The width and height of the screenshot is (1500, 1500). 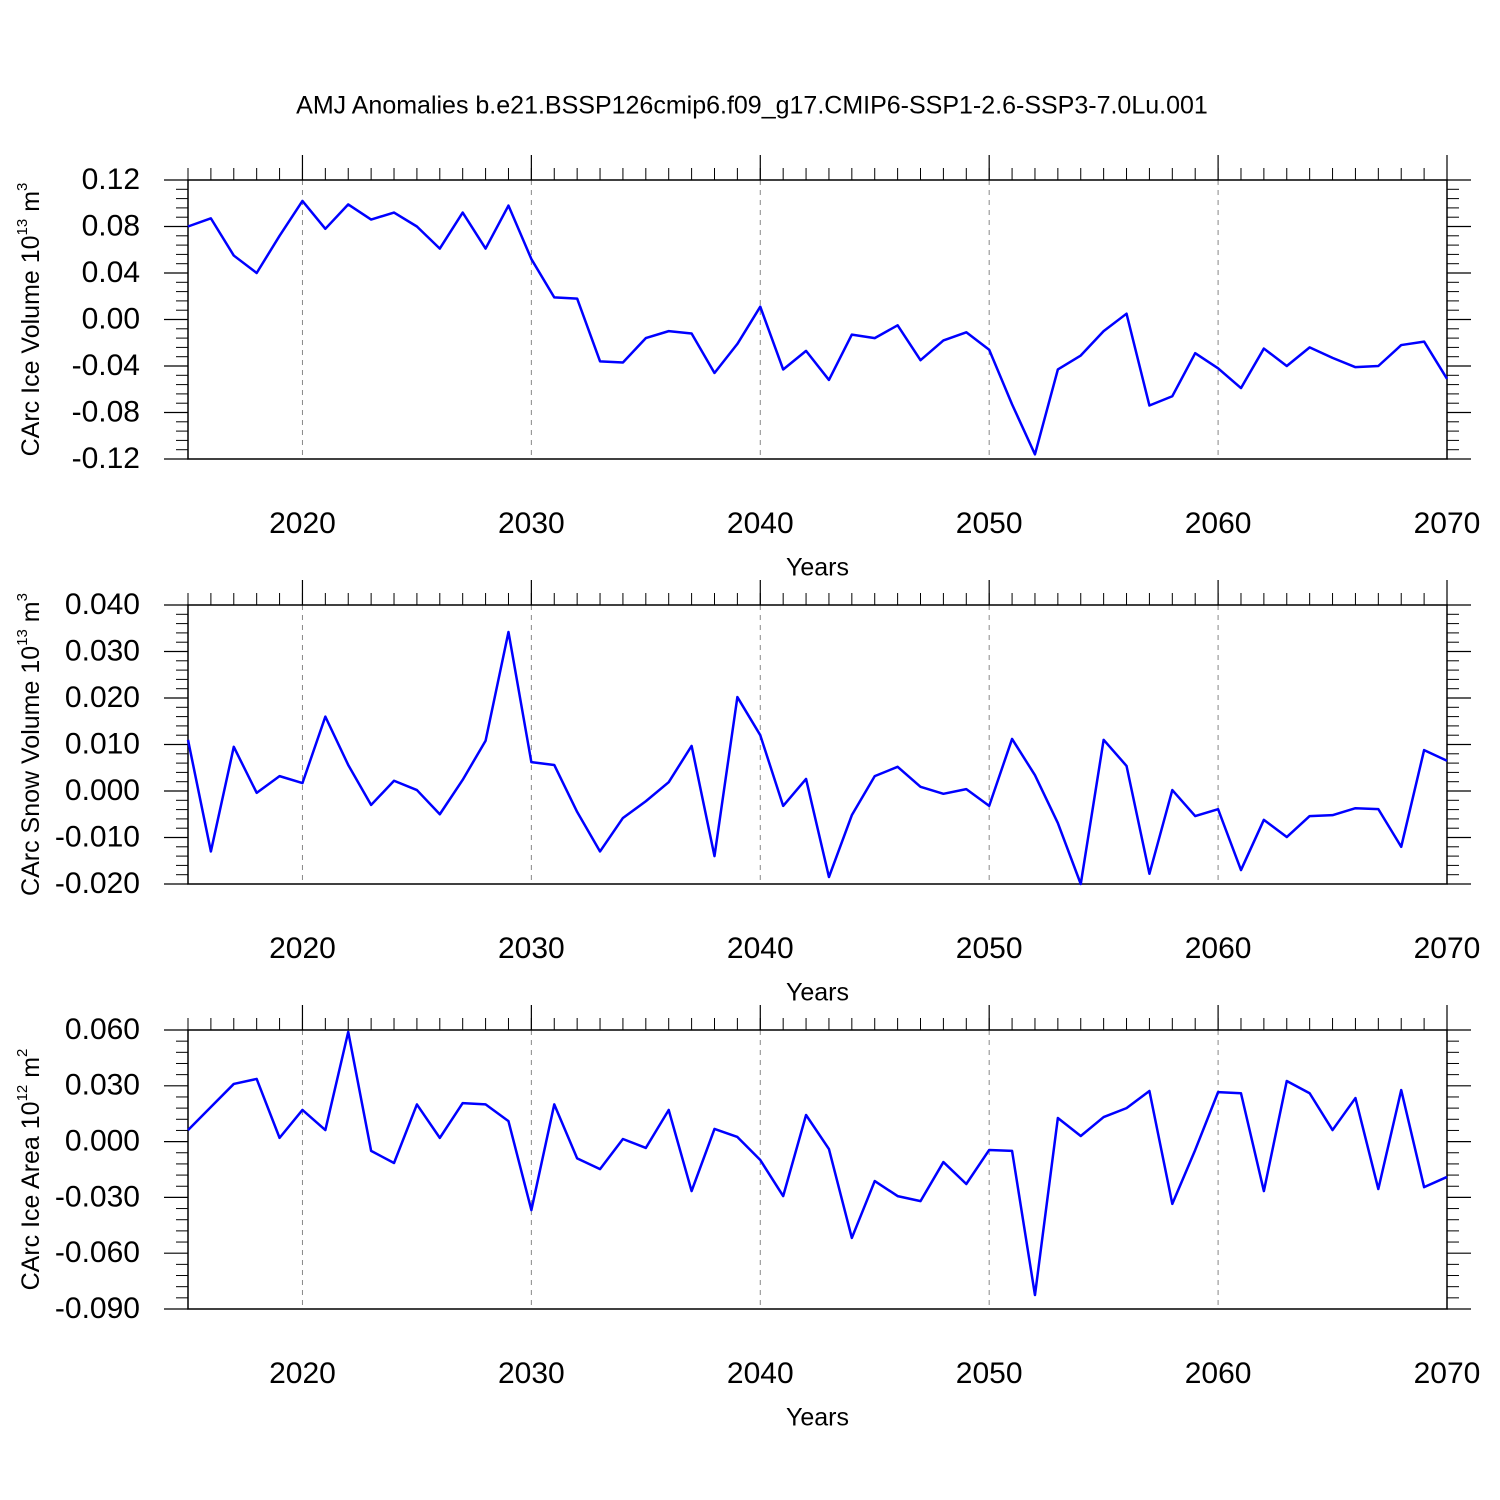 What do you see at coordinates (22, 1093) in the screenshot?
I see `y-axis-label-exponent: 12` at bounding box center [22, 1093].